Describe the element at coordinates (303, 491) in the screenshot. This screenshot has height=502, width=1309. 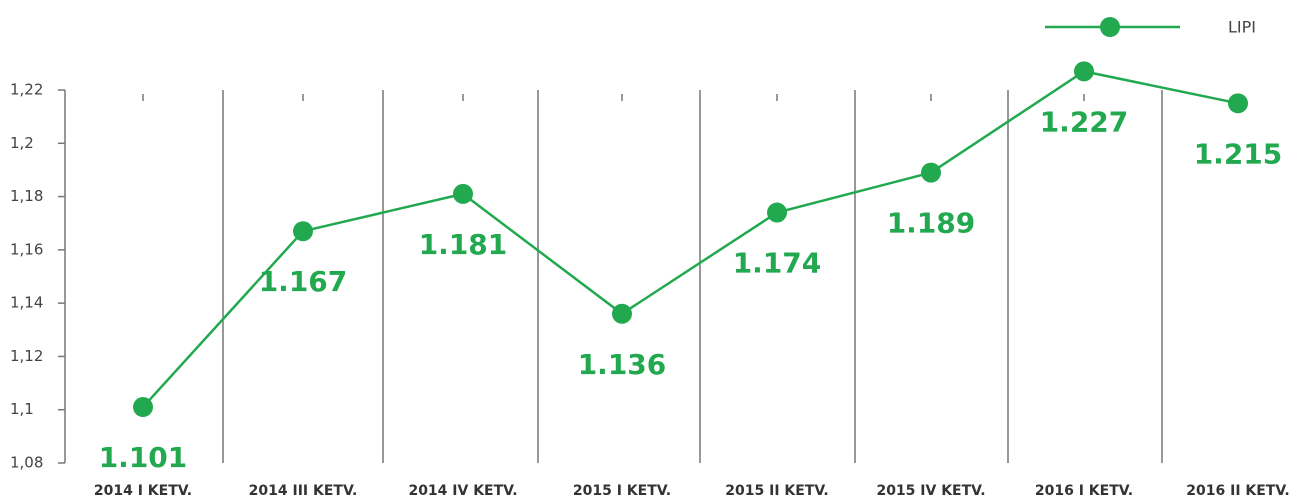
I see `x-tick-label: 2014 III KETV.` at that location.